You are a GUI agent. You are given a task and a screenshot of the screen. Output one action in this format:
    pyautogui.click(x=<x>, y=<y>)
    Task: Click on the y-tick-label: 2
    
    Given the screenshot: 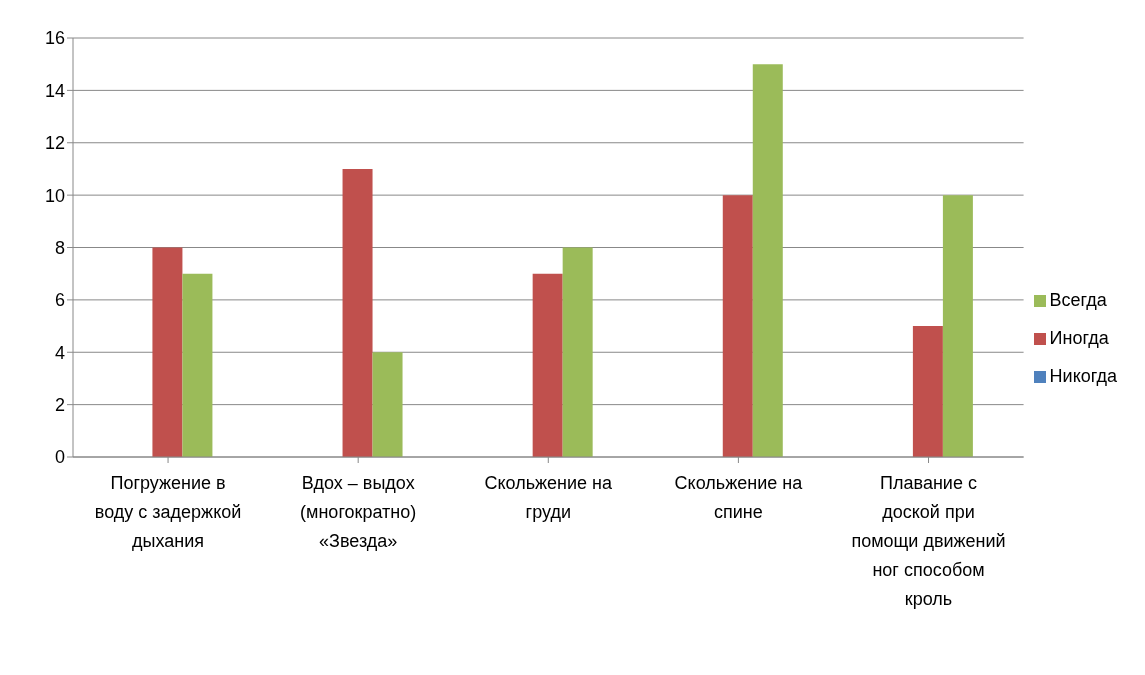 What is the action you would take?
    pyautogui.click(x=59, y=405)
    